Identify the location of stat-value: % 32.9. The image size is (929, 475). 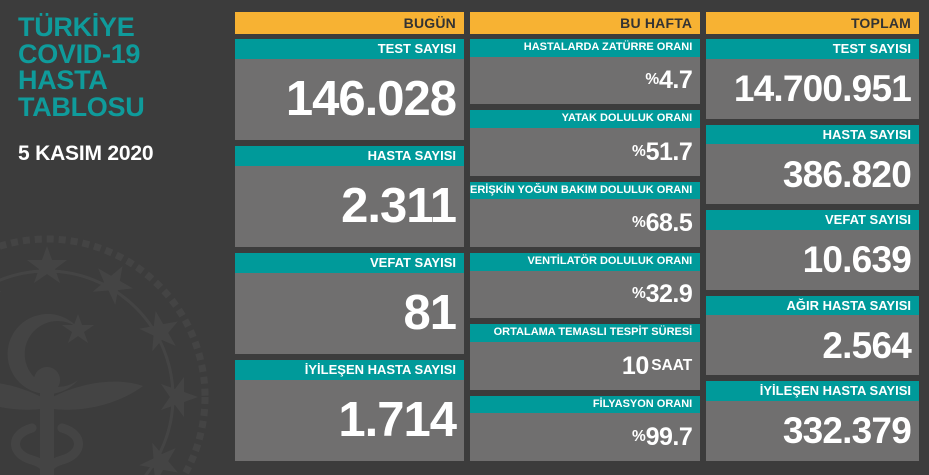
(585, 294).